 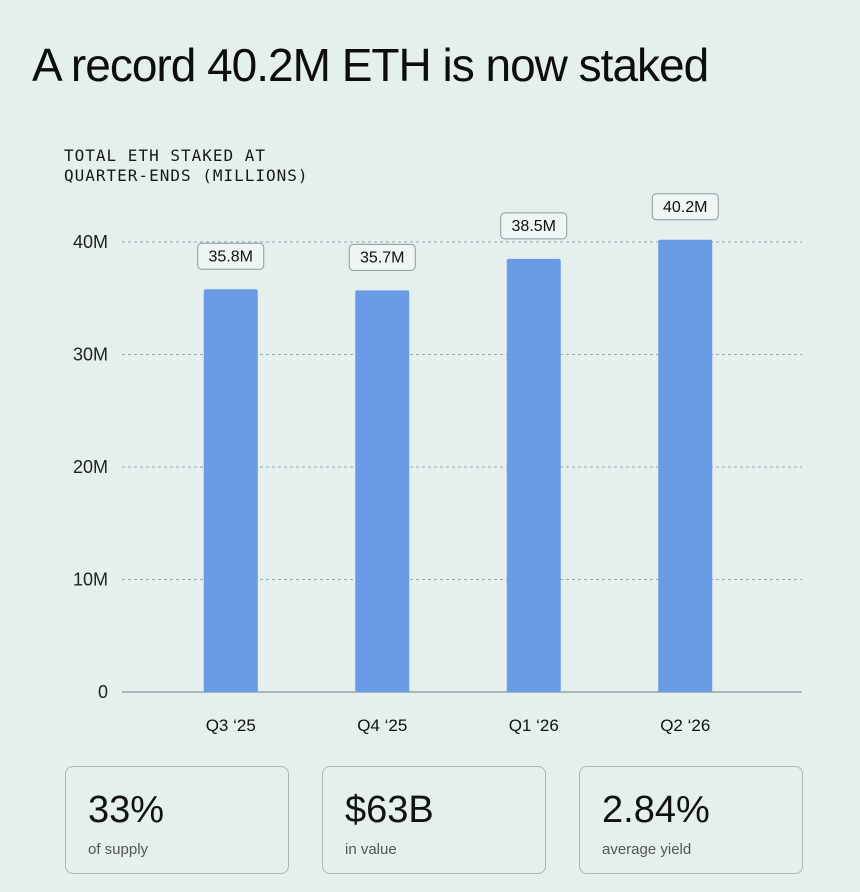 I want to click on x-tick-label: Q2 ‘26, so click(x=685, y=725).